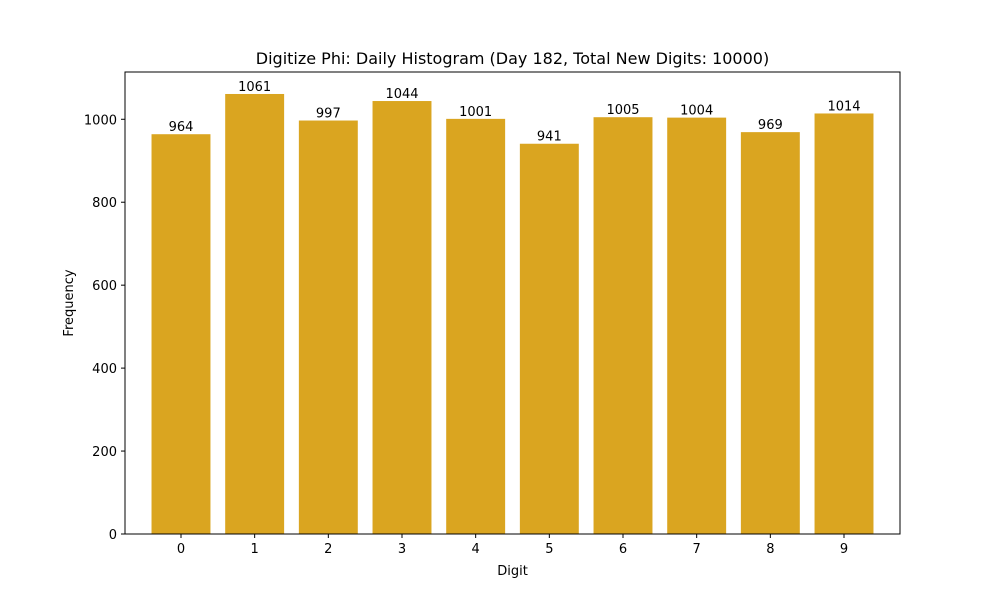 Image resolution: width=1000 pixels, height=600 pixels. I want to click on bar-value-label: 1005, so click(622, 110).